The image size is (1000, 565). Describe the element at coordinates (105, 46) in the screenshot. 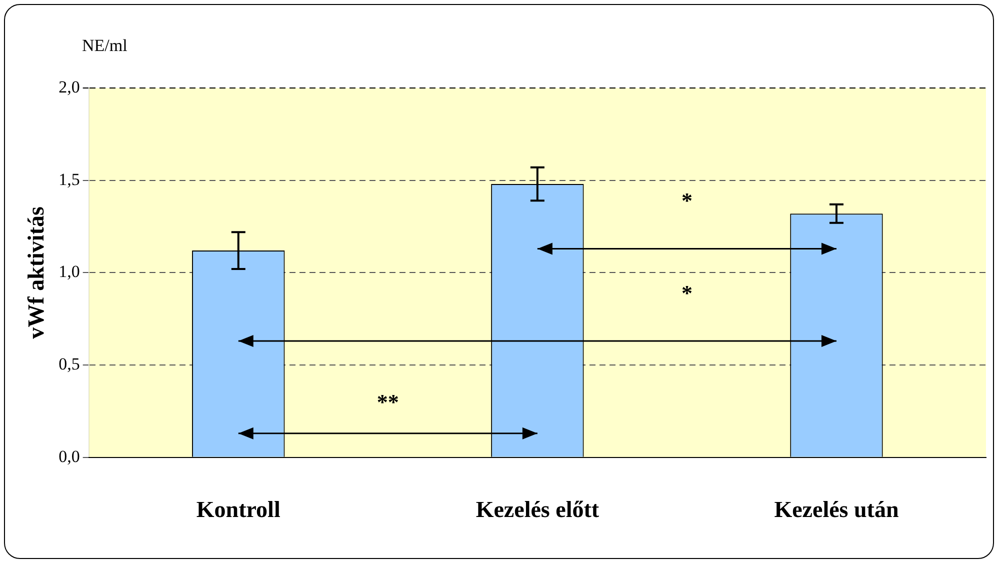

I see `text: NE/ml` at that location.